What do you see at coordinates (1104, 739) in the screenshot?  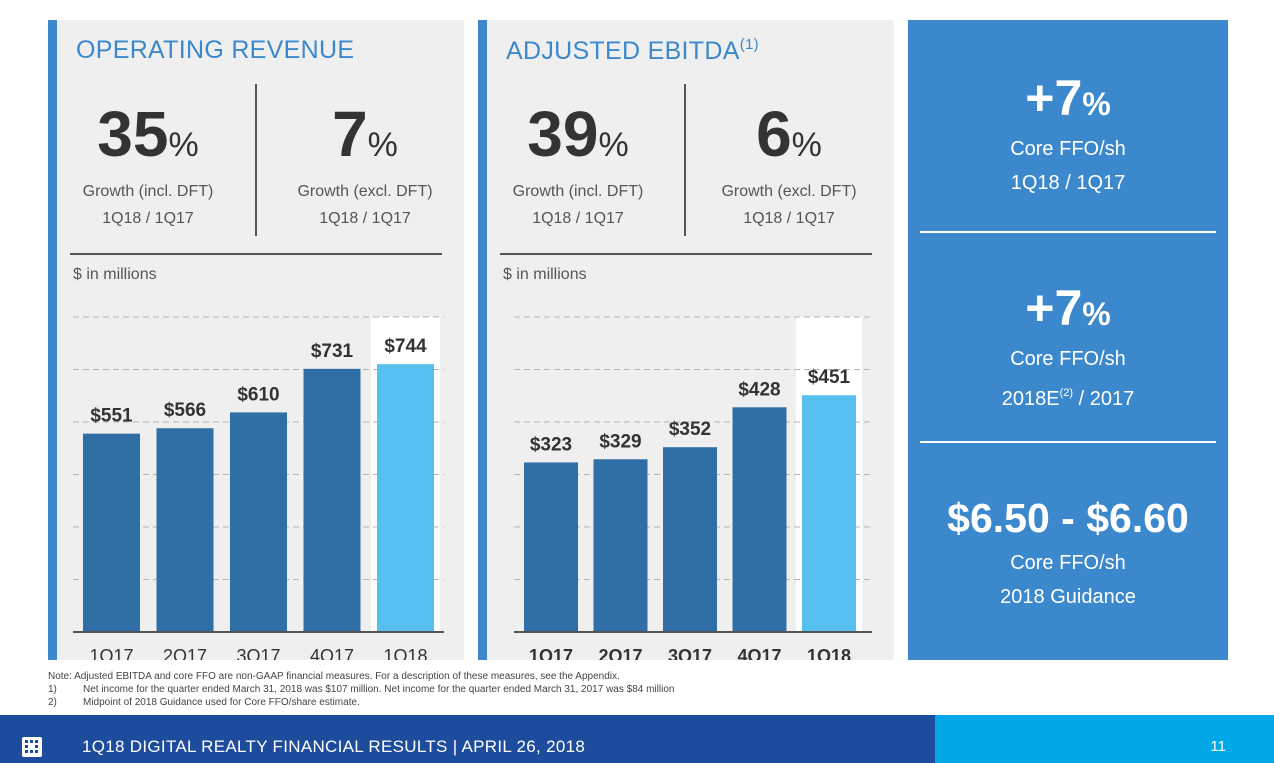 I see `footer-accent: 11` at bounding box center [1104, 739].